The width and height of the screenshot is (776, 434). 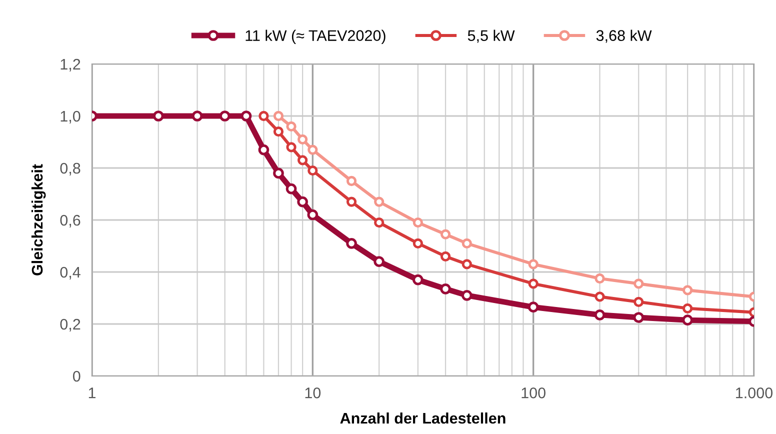 What do you see at coordinates (70, 221) in the screenshot?
I see `y-tick-label: 0,6` at bounding box center [70, 221].